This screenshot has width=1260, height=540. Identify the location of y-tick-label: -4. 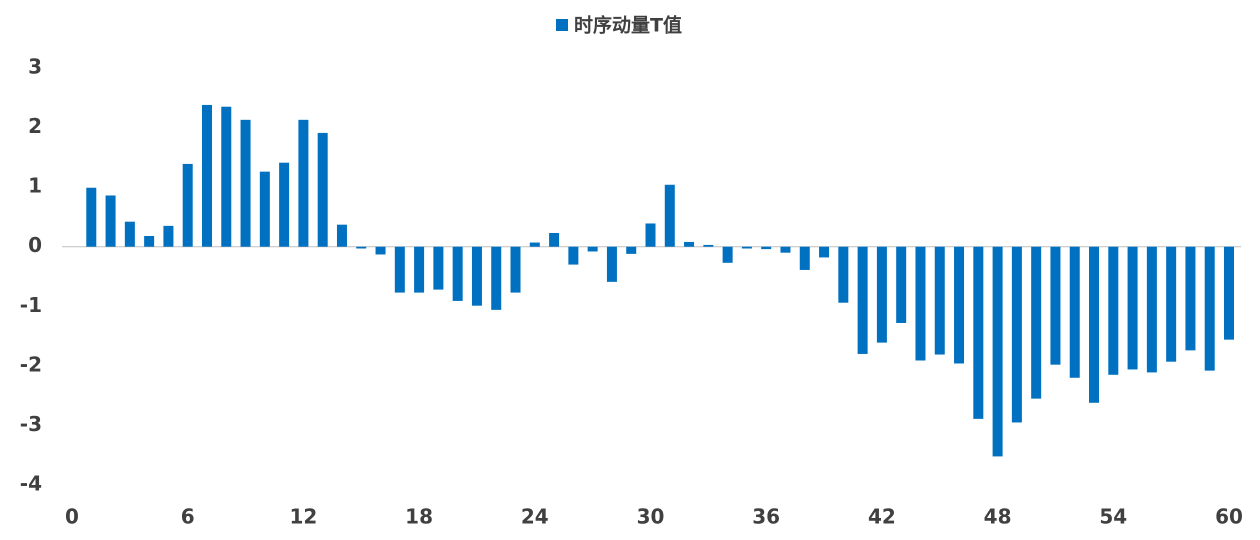
(31, 484).